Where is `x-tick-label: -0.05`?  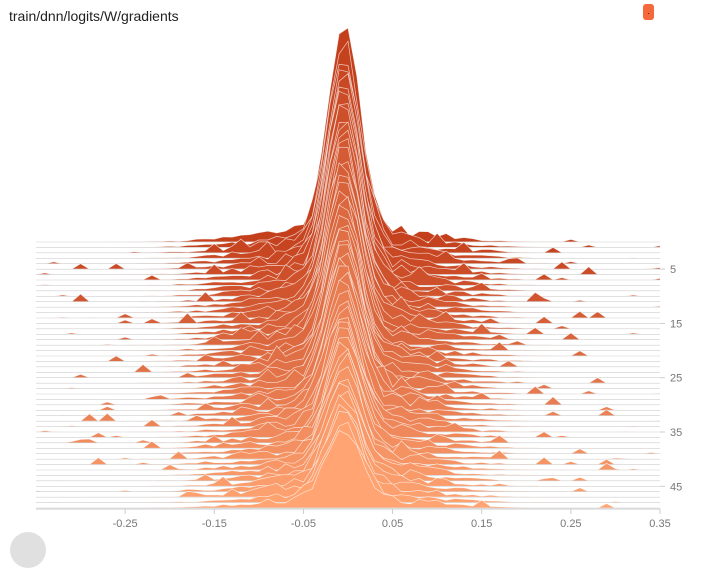
x-tick-label: -0.05 is located at coordinates (303, 524).